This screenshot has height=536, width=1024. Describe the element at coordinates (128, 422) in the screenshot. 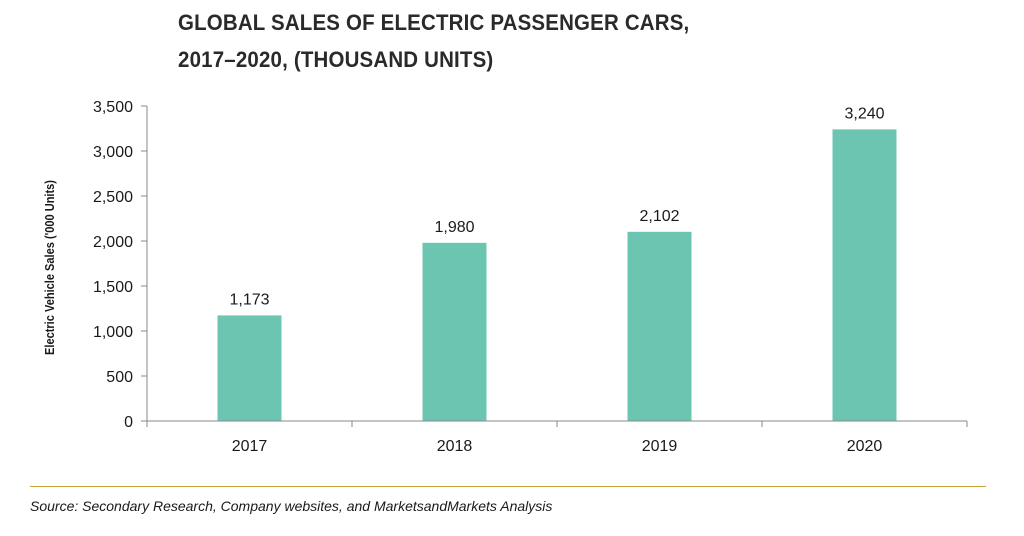

I see `y-tick-label: 0` at that location.